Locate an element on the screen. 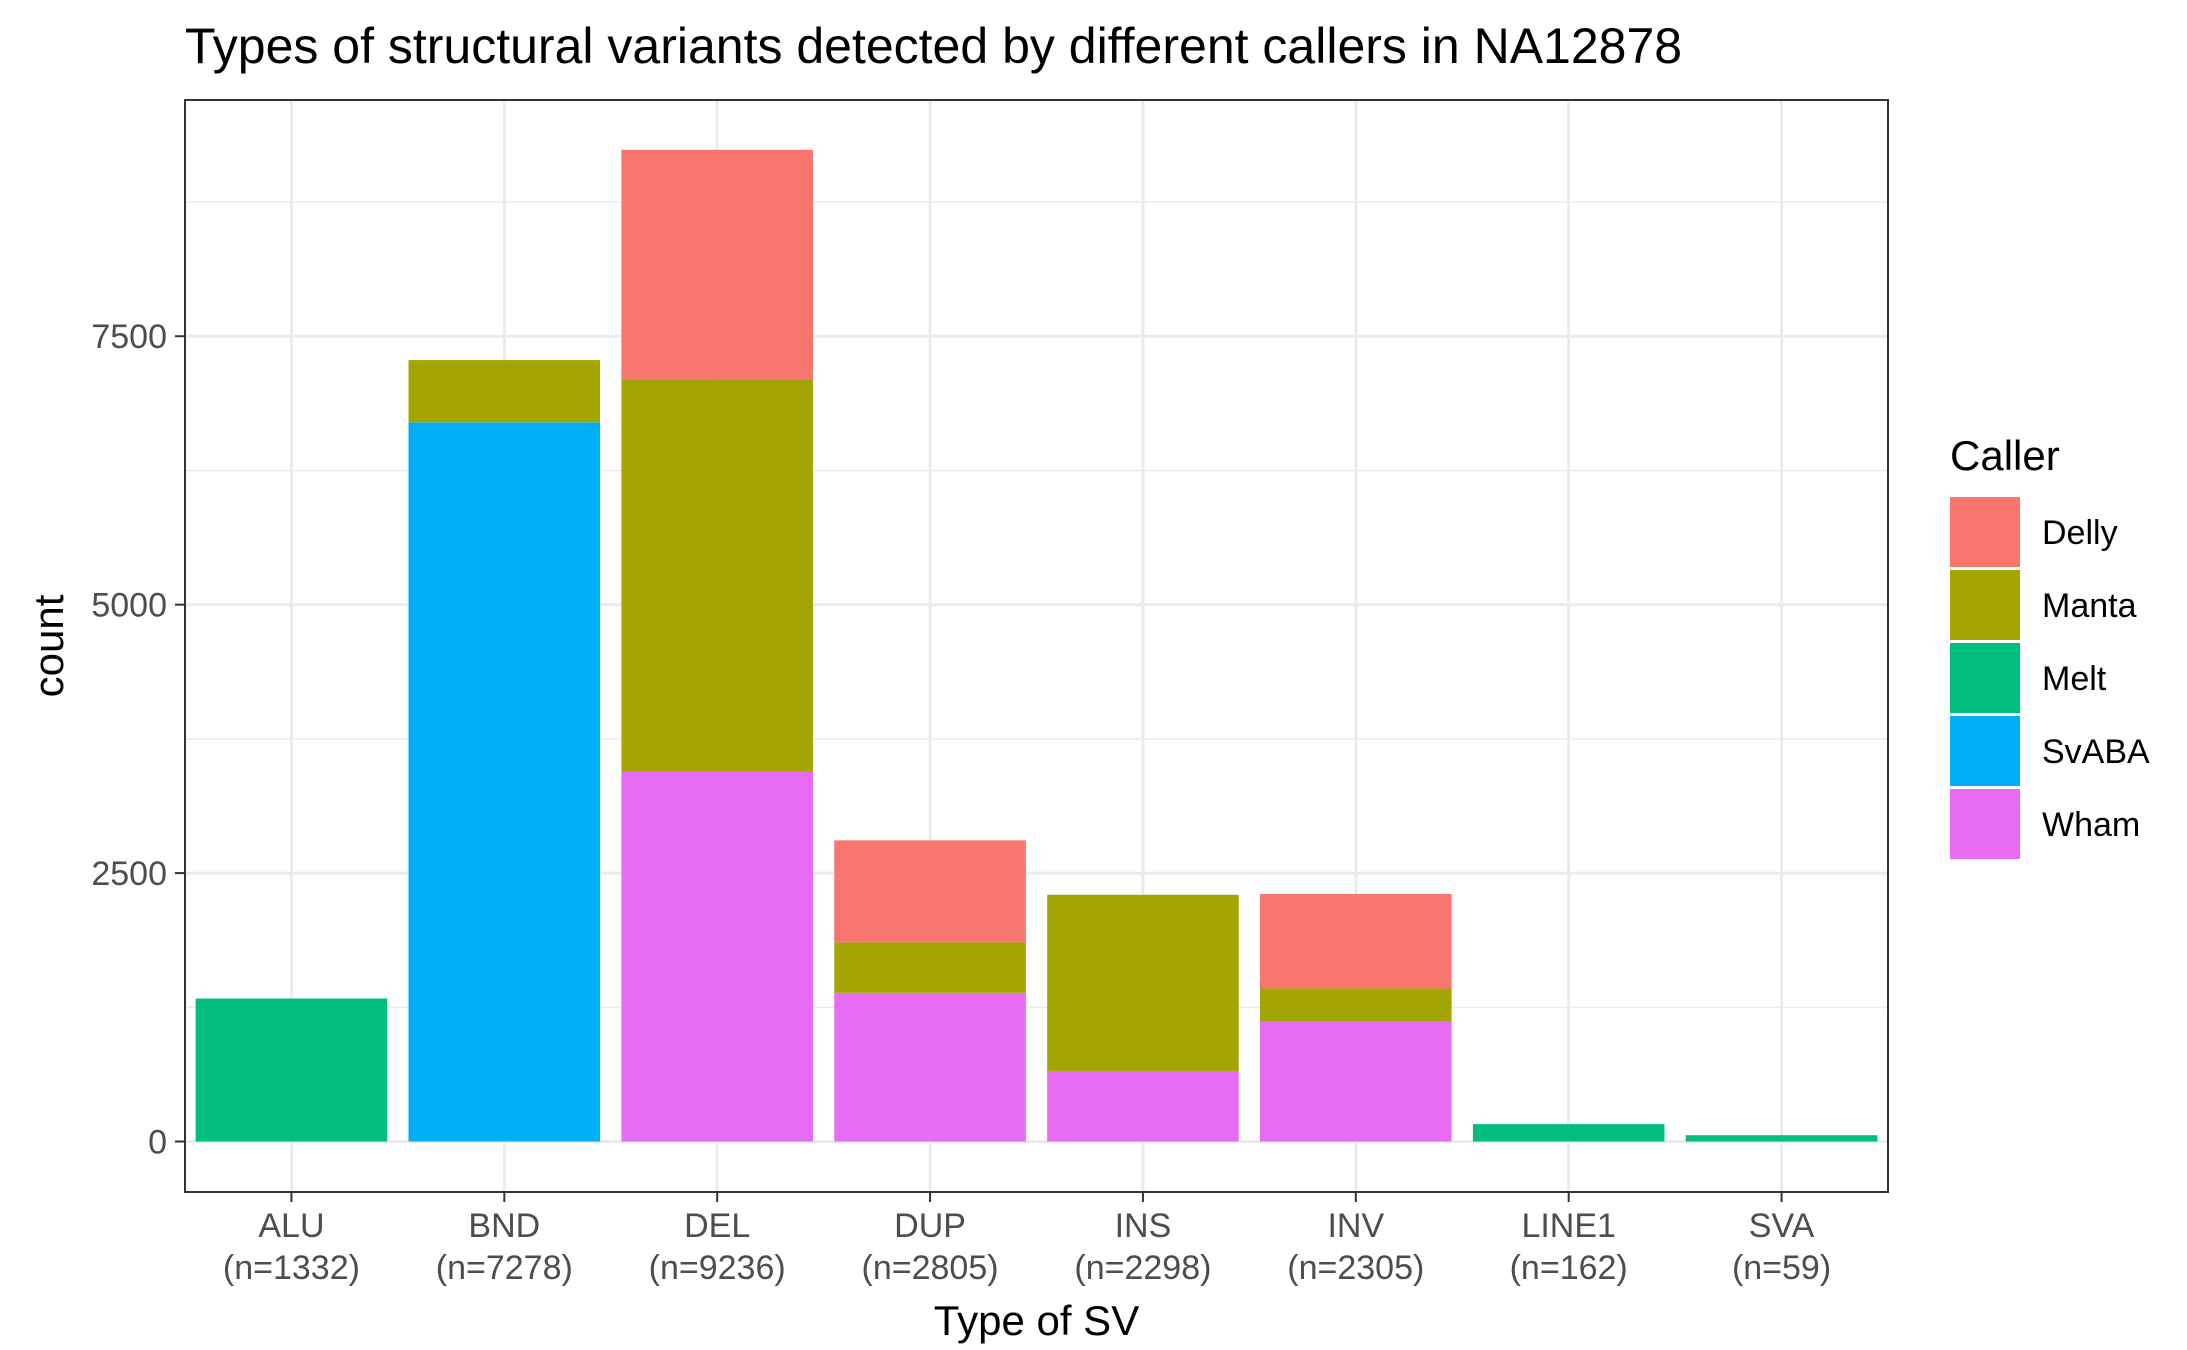 This screenshot has height=1350, width=2187. bar-line1-melt is located at coordinates (1568, 1133).